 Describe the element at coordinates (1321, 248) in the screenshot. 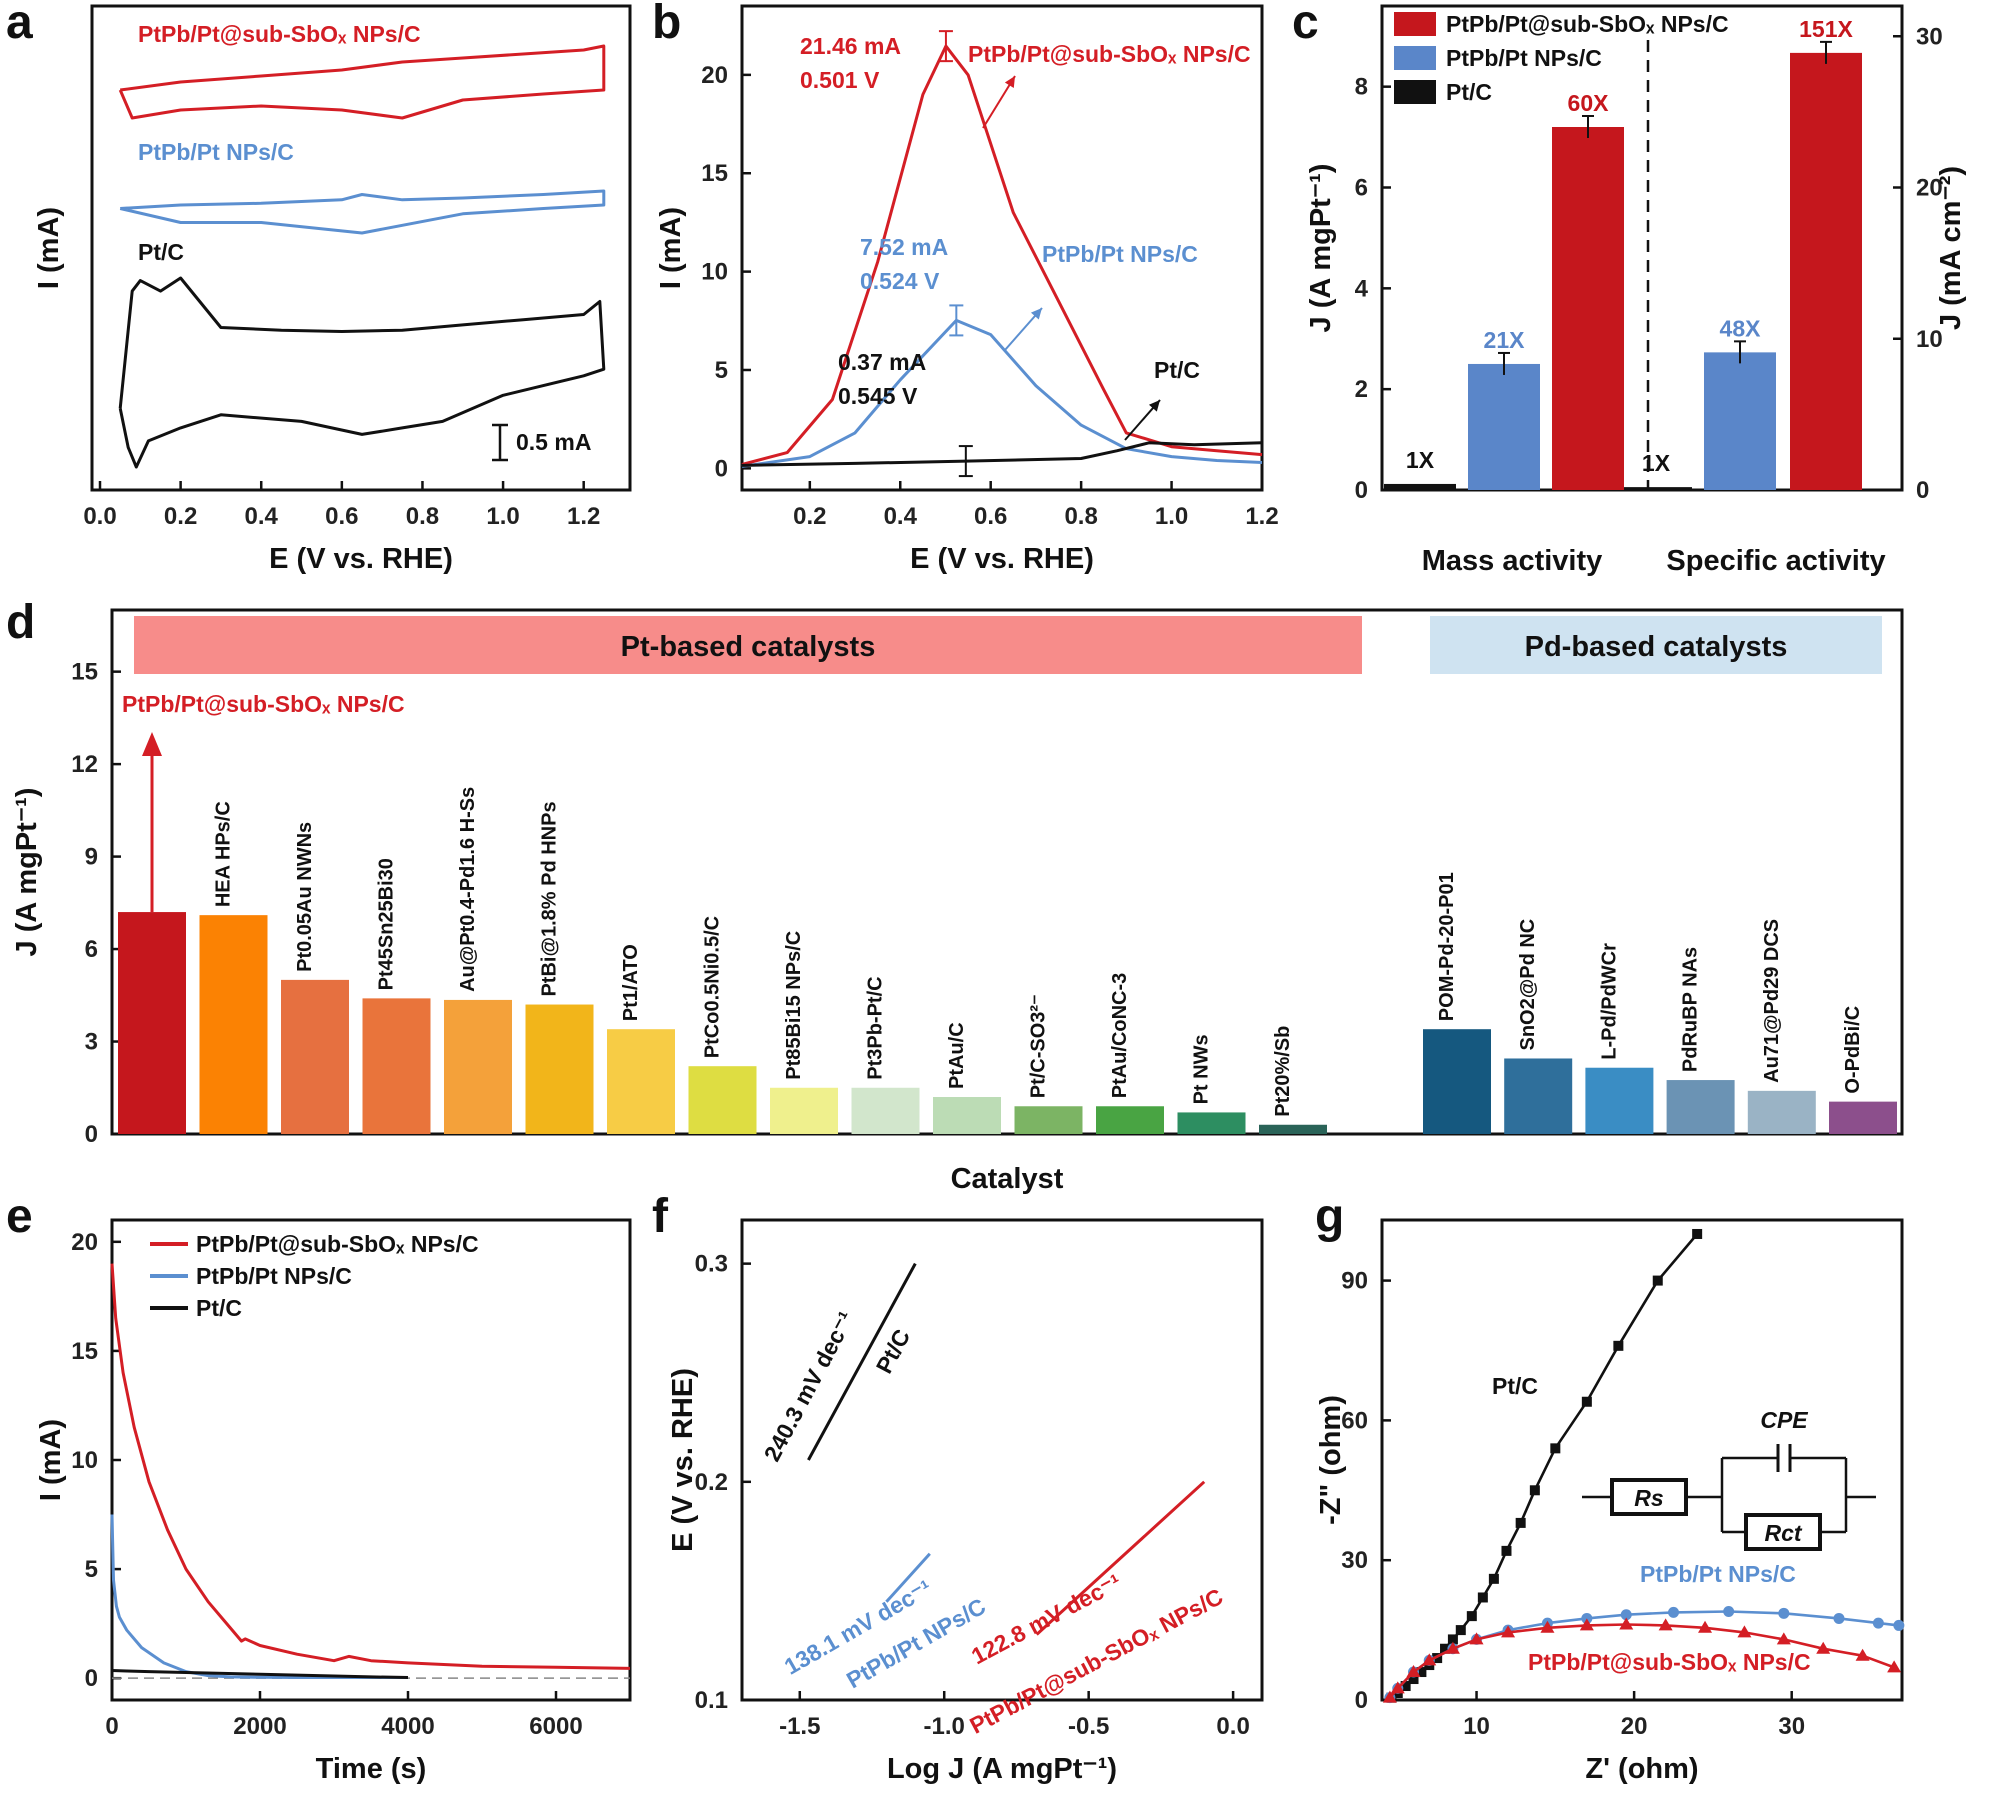

I see `panel-c-ylabel: J (A mgPt⁻¹)` at that location.